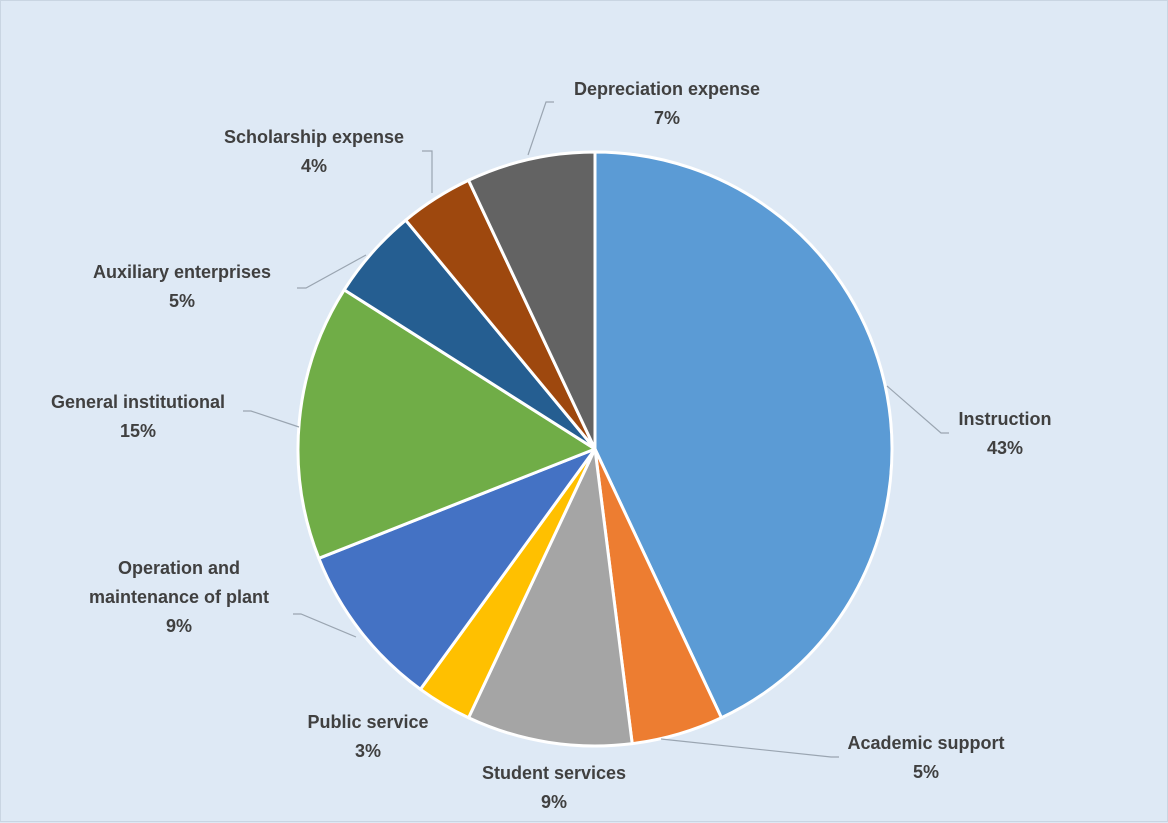  Describe the element at coordinates (314, 137) in the screenshot. I see `slice-label-7: Scholarship expense` at that location.